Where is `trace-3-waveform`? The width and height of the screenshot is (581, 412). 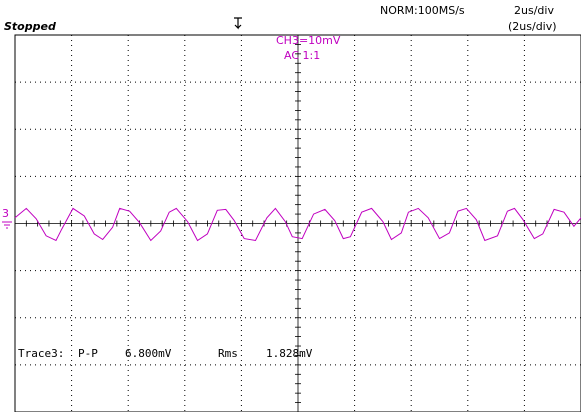 trace-3-waveform is located at coordinates (297, 224).